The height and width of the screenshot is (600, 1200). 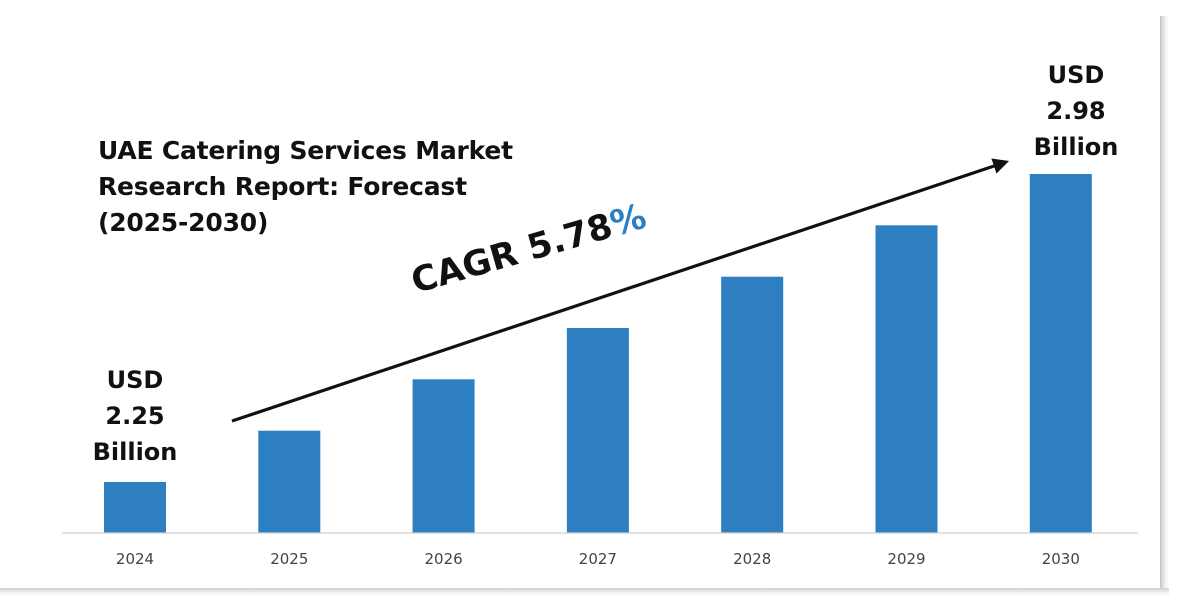 I want to click on start-callout-unit: Billion, so click(x=135, y=452).